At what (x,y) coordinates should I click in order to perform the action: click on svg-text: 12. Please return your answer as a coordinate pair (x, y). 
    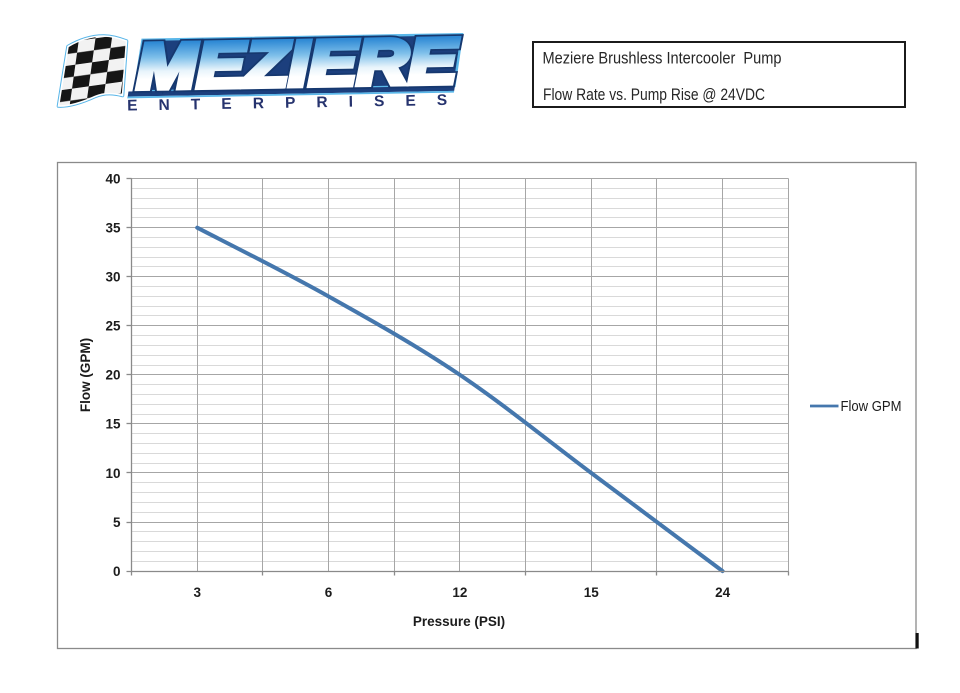
    Looking at the image, I should click on (459, 592).